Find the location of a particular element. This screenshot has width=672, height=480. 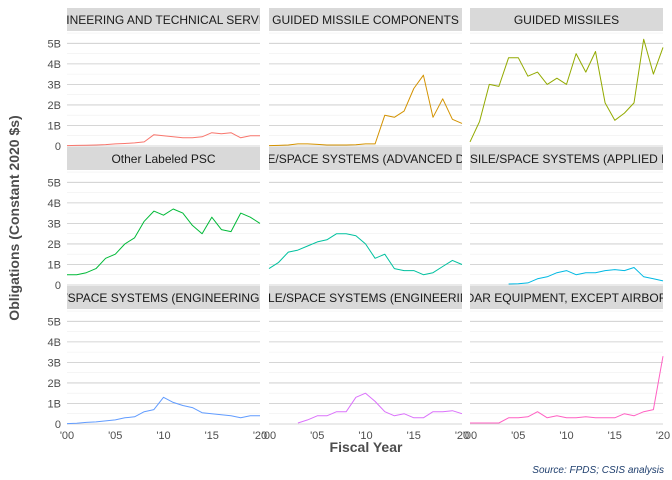

series-line-guided-missile-components is located at coordinates (365, 110).